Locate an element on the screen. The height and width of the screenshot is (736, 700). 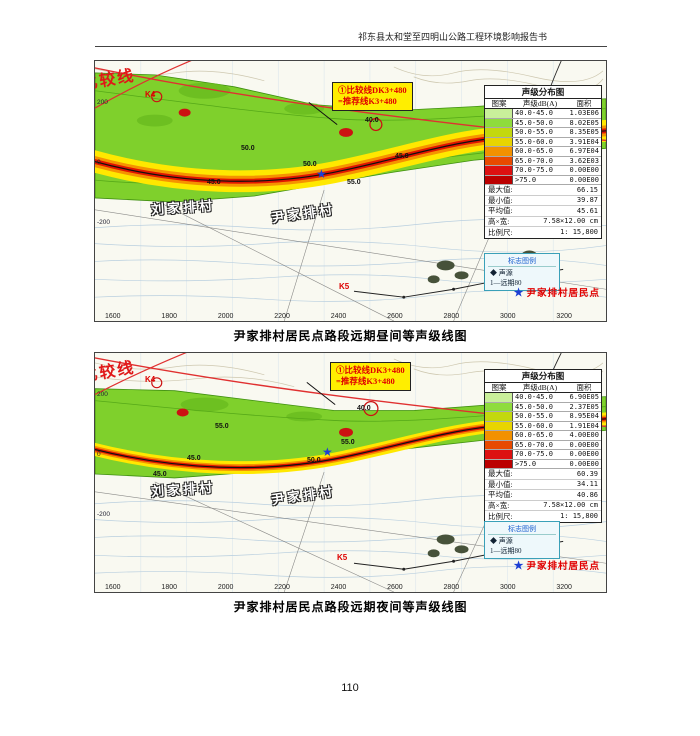
legend-row: 50.0-55.0 8.95E04 is located at coordinates (543, 417).